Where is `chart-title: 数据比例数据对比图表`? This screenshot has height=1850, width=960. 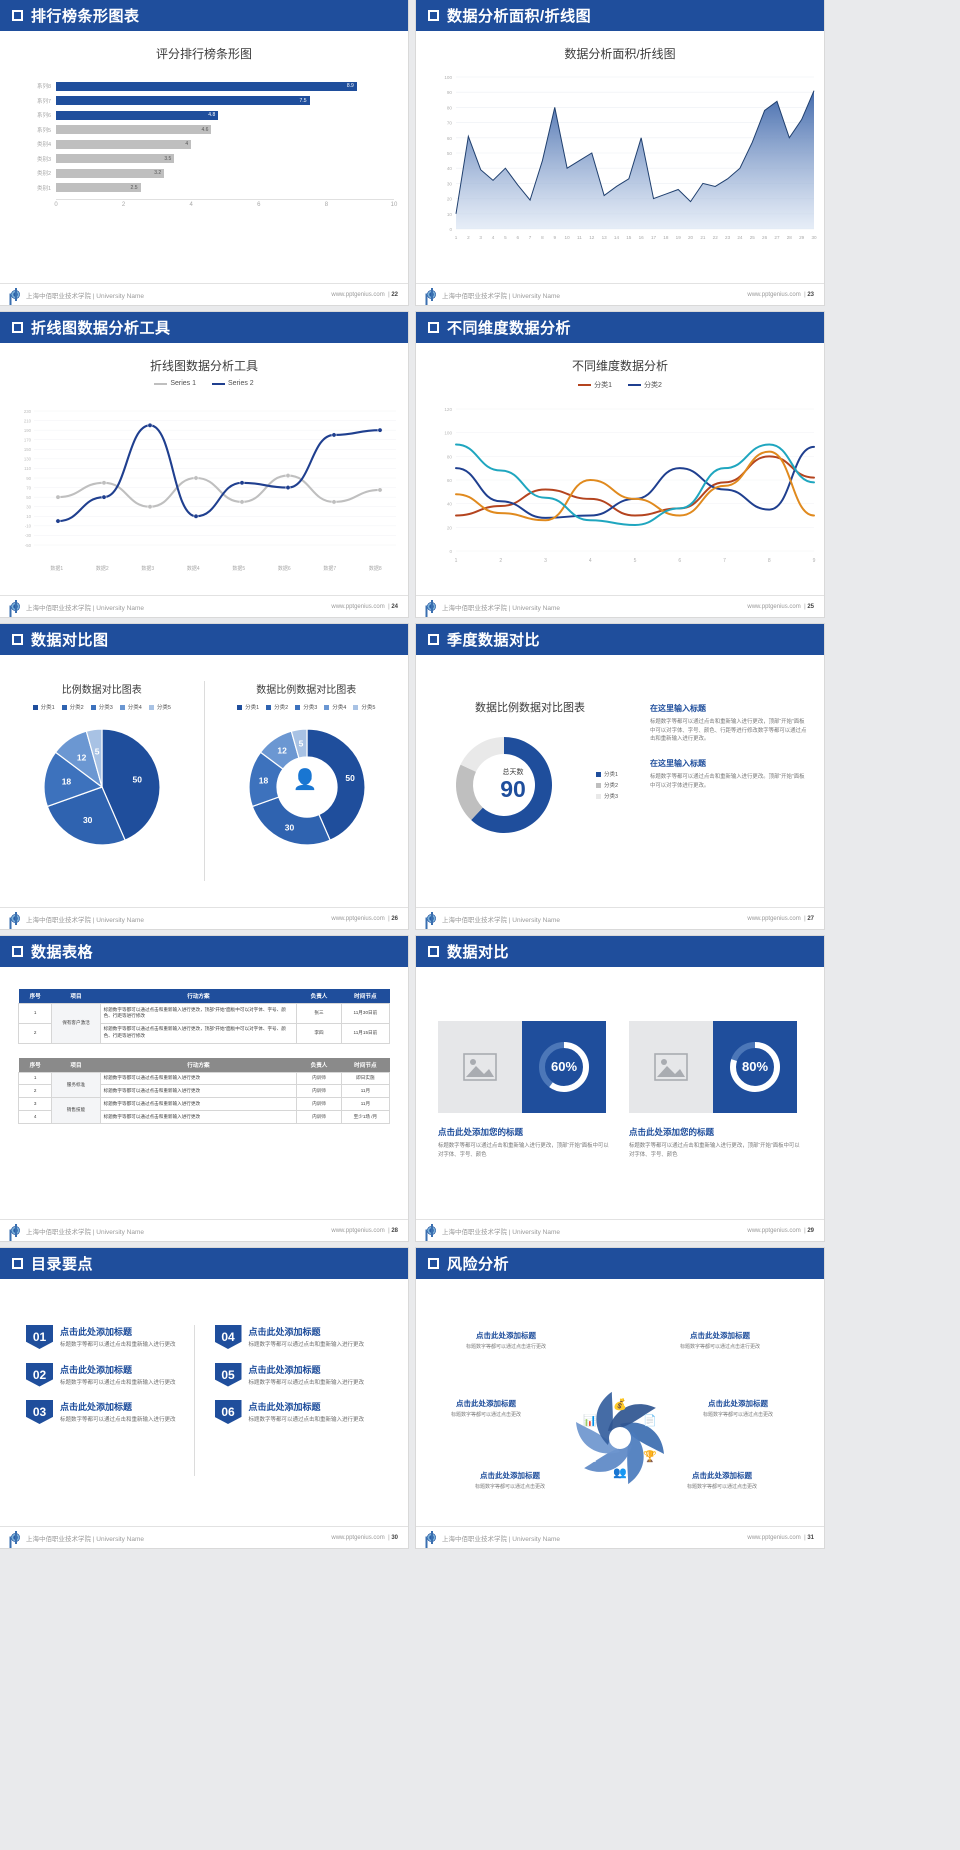 chart-title: 数据比例数据对比图表 is located at coordinates (530, 708).